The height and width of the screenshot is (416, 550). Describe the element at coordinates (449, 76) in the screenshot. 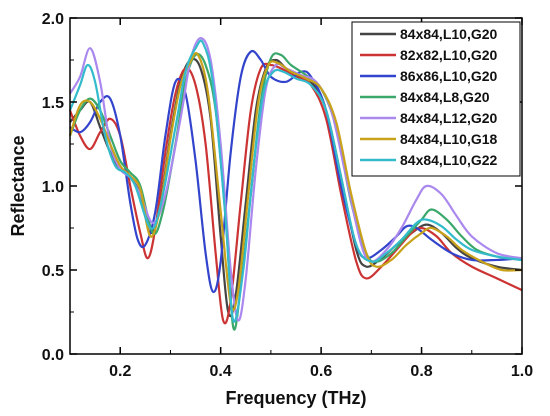

I see `legend-label: 86x86,L10,G20` at that location.